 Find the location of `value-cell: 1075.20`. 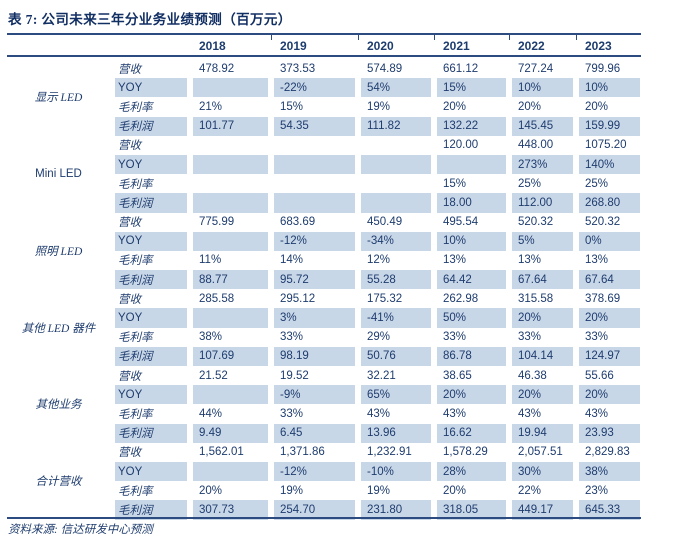

value-cell: 1075.20 is located at coordinates (606, 145).